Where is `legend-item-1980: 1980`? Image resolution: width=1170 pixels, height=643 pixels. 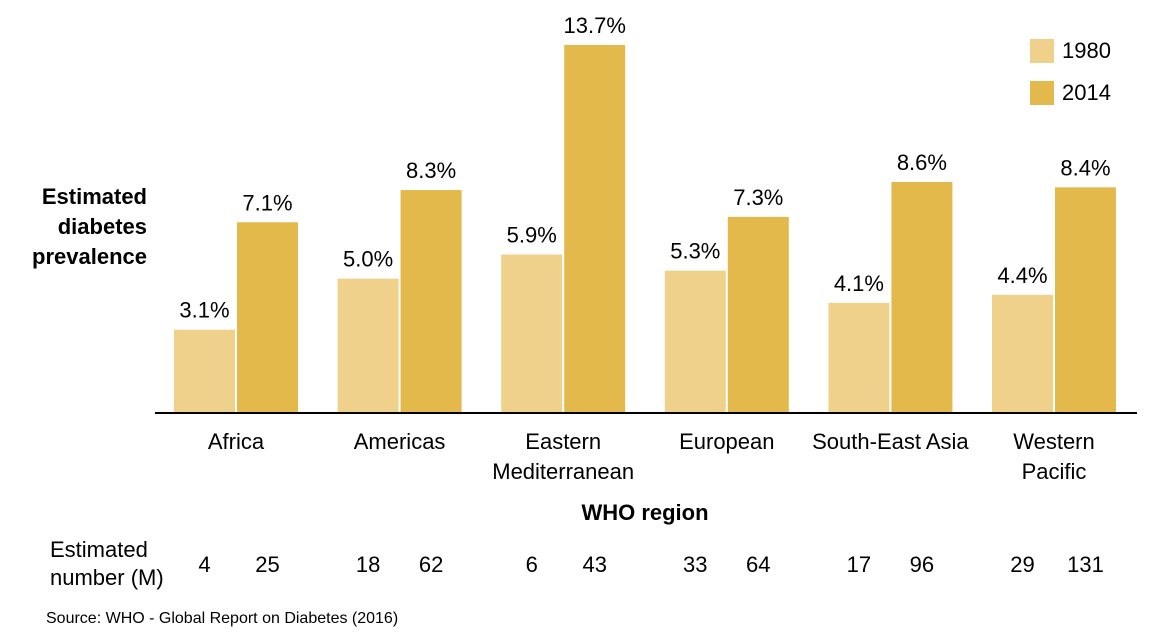
legend-item-1980: 1980 is located at coordinates (1070, 51).